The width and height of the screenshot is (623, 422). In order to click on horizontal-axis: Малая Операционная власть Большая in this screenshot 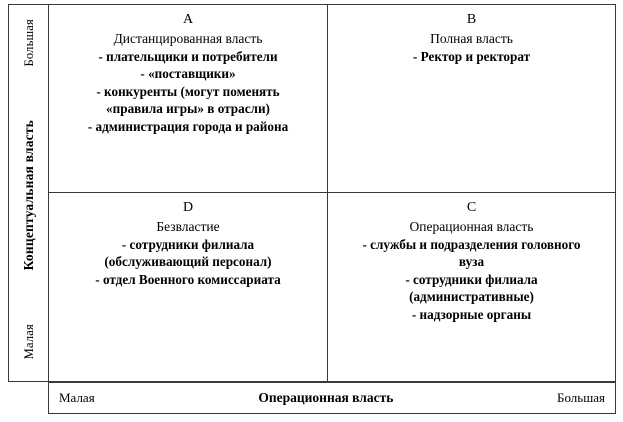, I will do `click(332, 398)`.